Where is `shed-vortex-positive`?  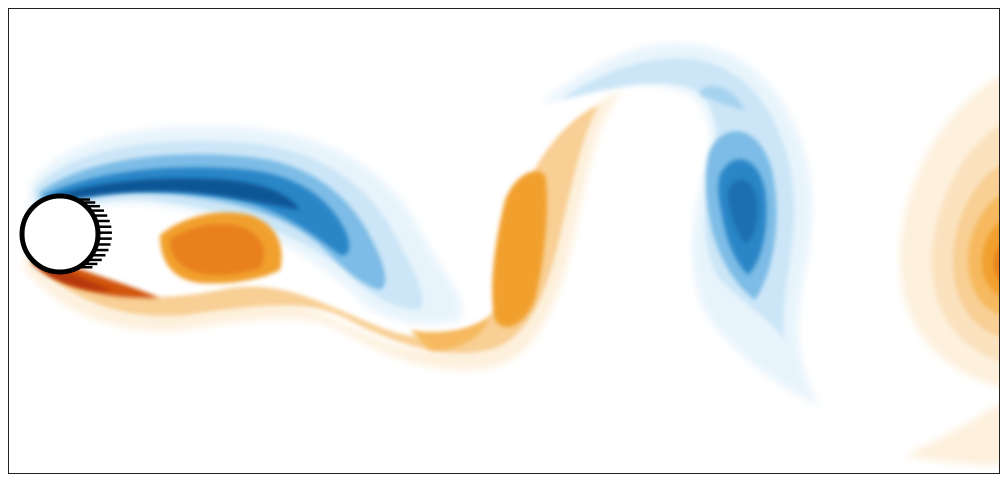
shed-vortex-positive is located at coordinates (949, 270).